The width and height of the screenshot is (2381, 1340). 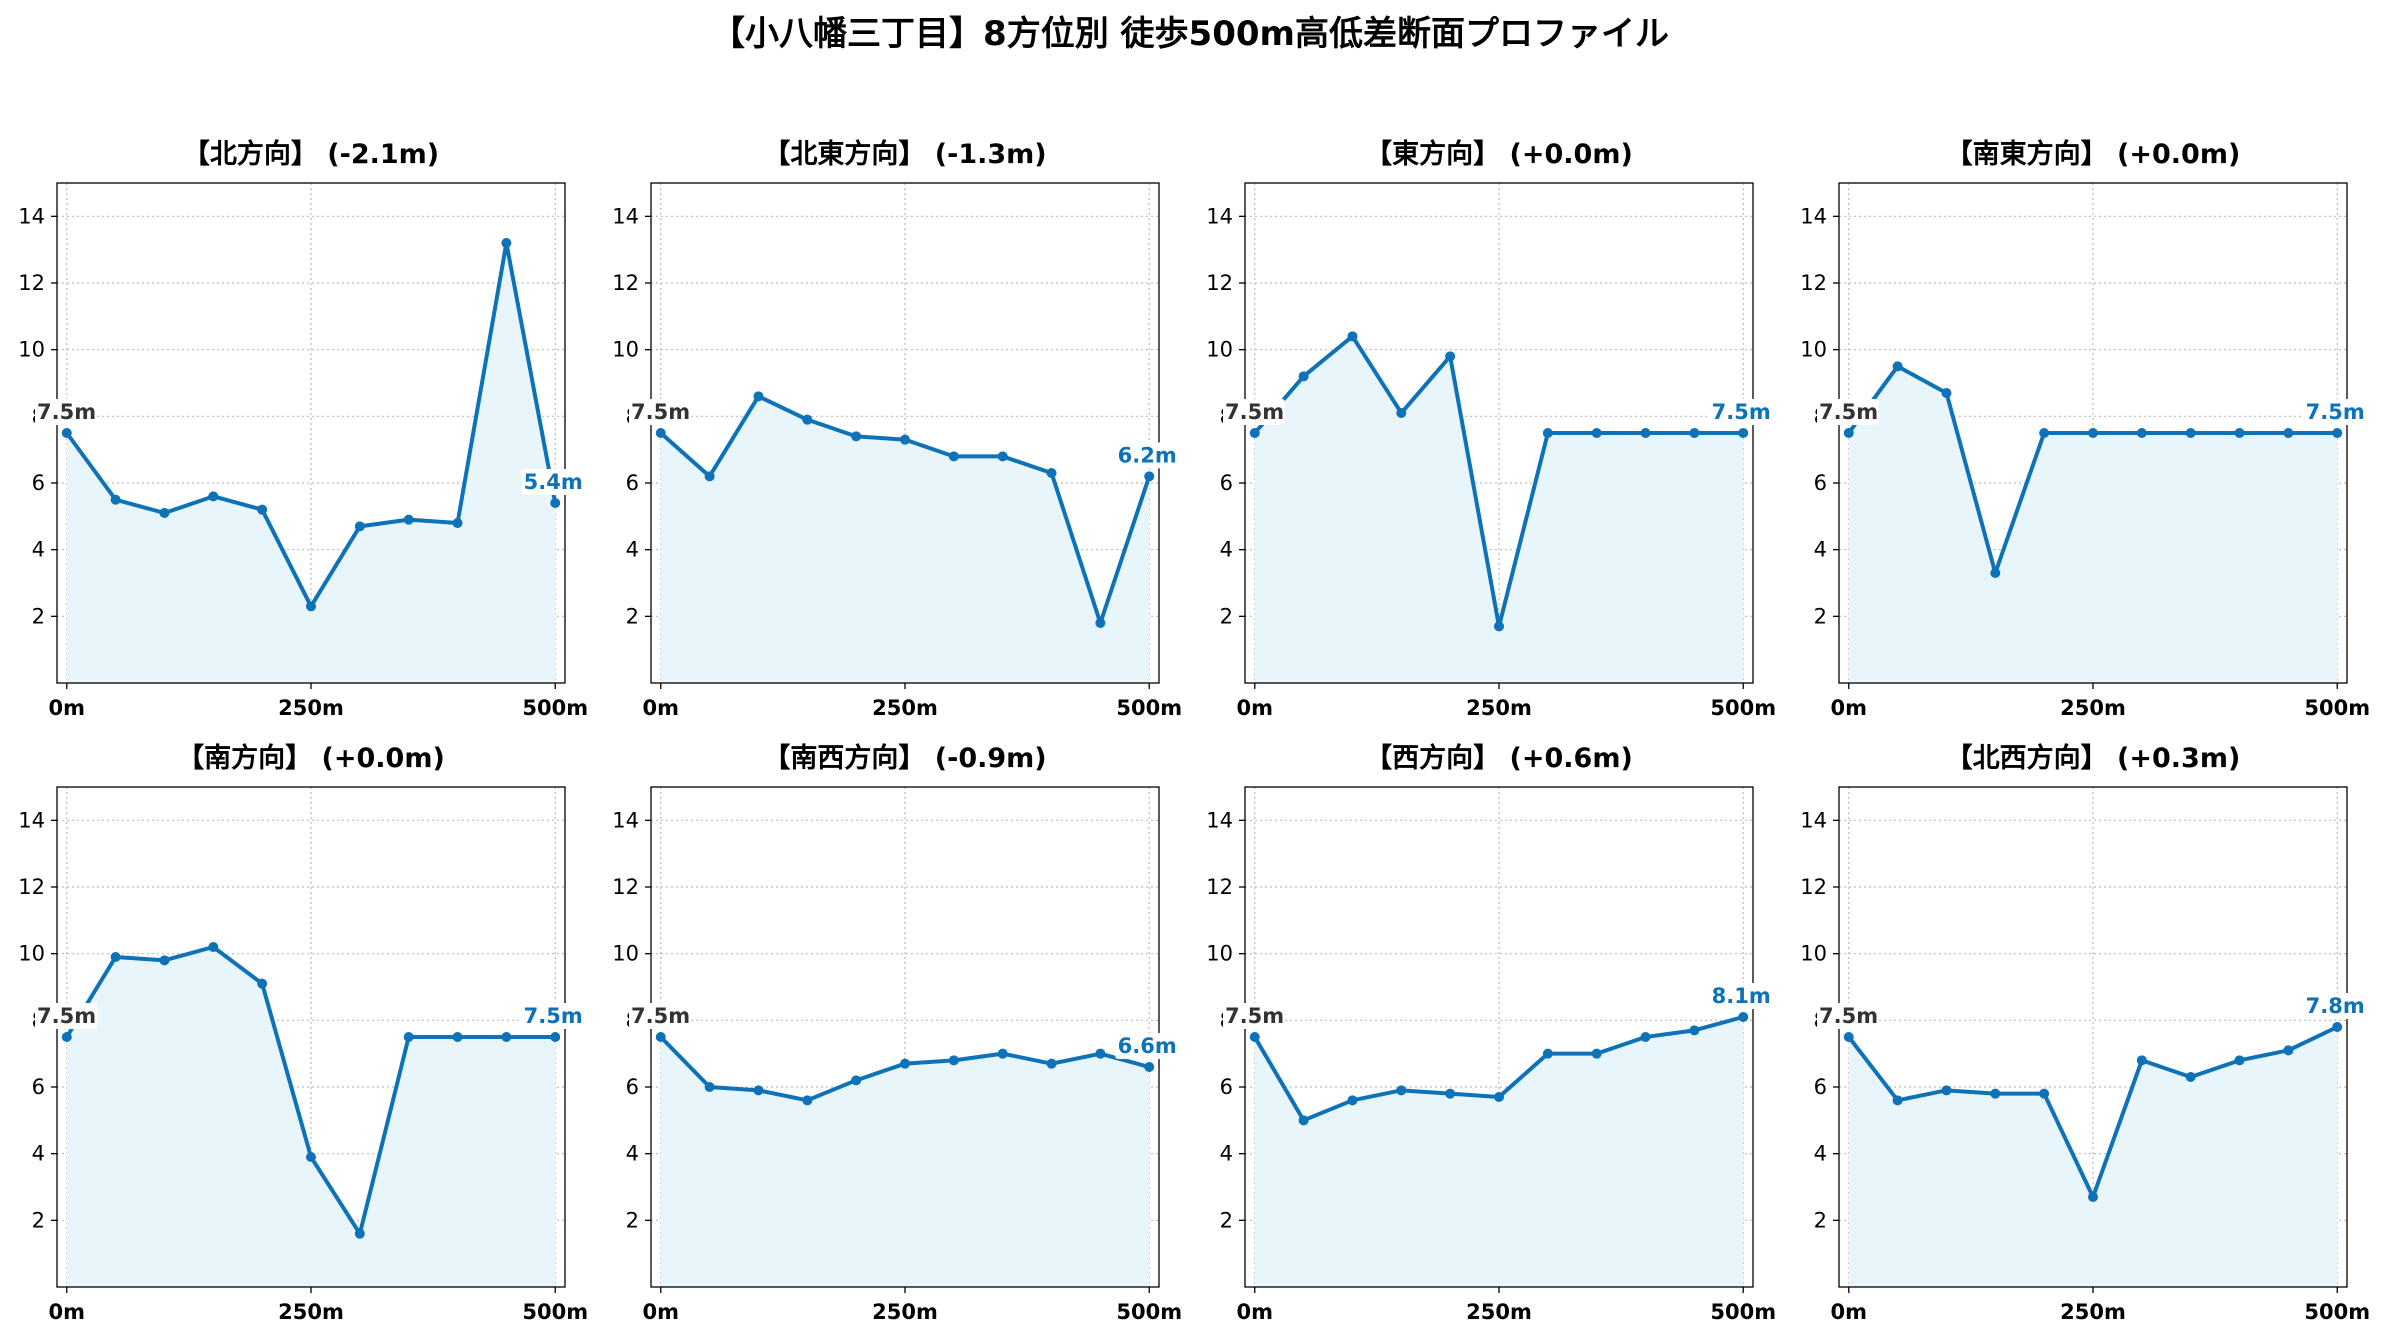 I want to click on end-label: 6.2m, so click(x=1147, y=455).